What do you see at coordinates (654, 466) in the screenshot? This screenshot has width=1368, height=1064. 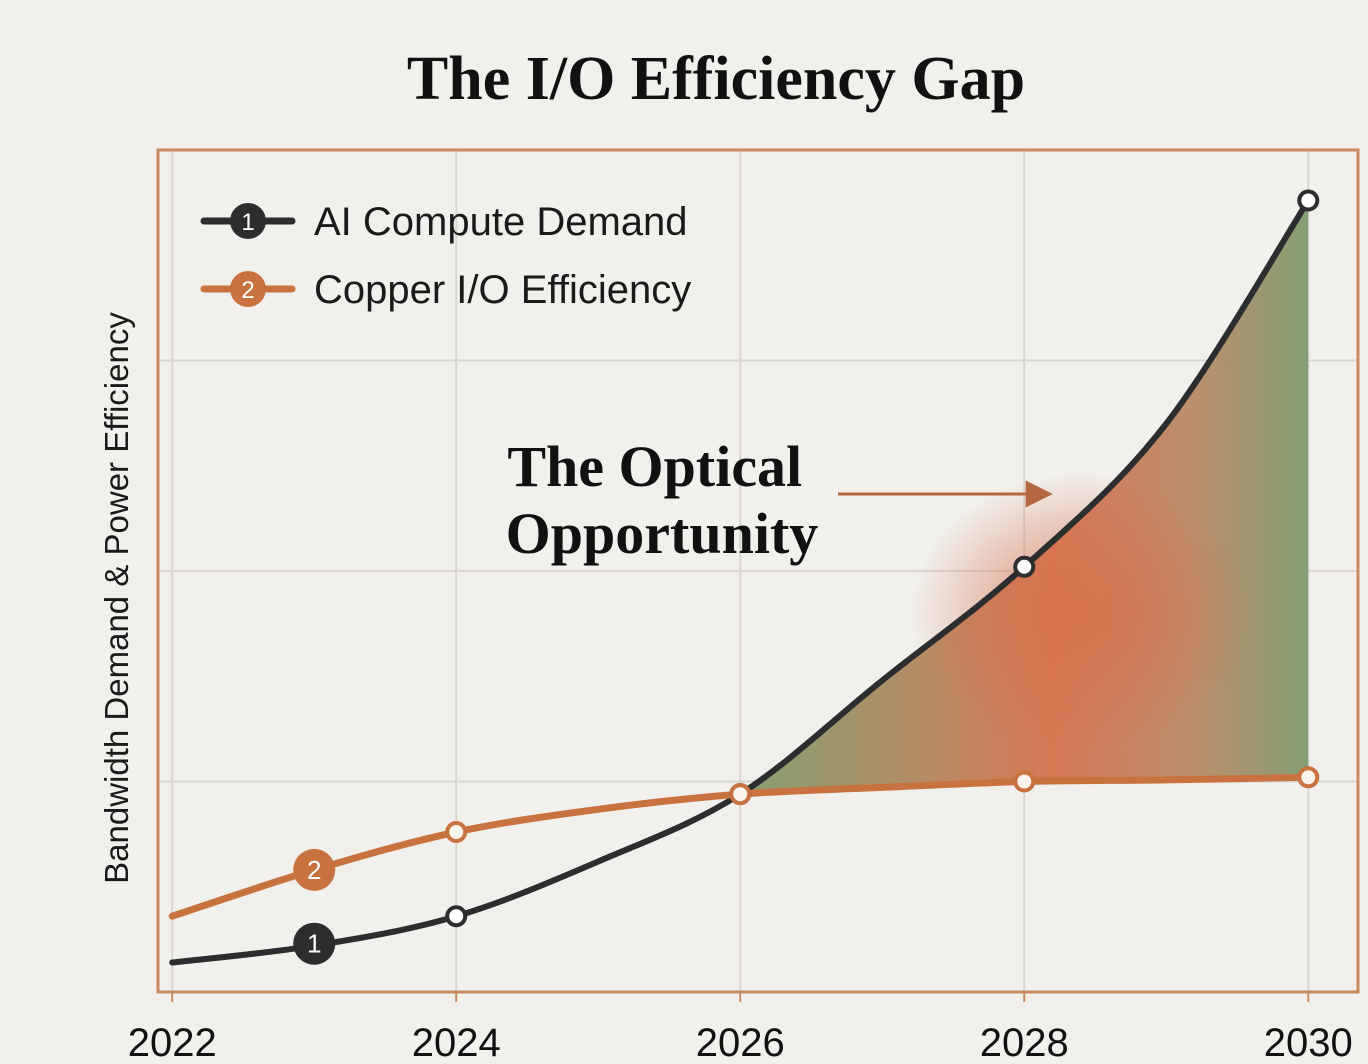 I see `annotation-line-1: The Optical` at bounding box center [654, 466].